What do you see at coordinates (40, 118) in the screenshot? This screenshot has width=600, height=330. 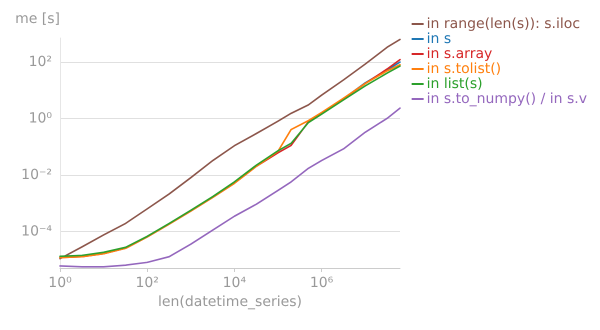 I see `y-tick-label: 10⁰` at bounding box center [40, 118].